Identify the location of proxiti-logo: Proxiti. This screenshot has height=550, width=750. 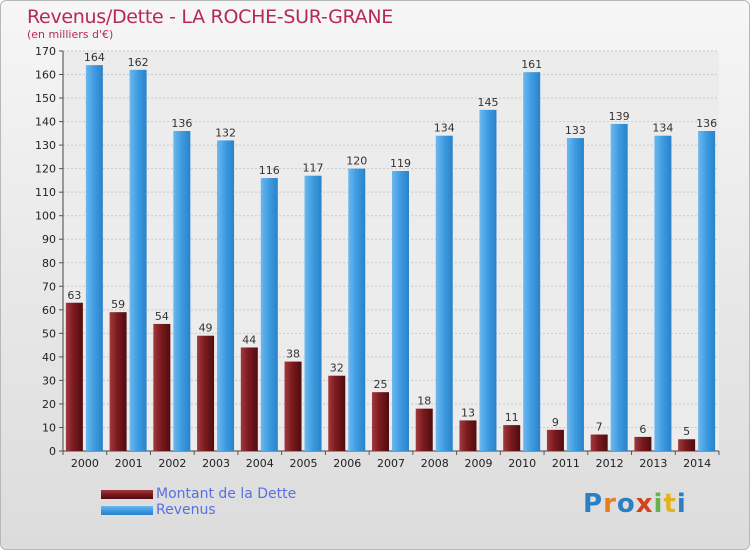
(635, 504).